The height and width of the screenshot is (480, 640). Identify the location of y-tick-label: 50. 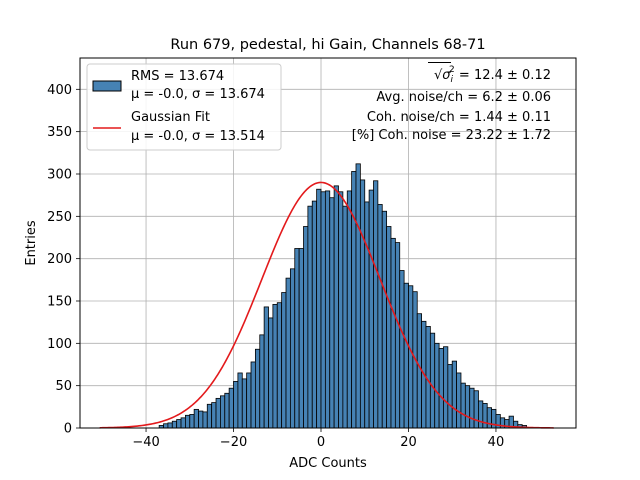
(63, 386).